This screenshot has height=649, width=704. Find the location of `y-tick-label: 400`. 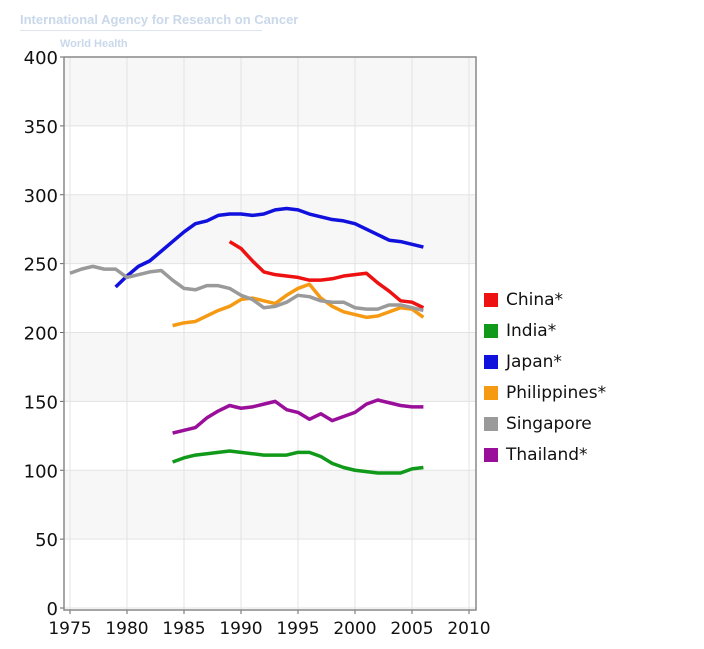

y-tick-label: 400 is located at coordinates (41, 58).